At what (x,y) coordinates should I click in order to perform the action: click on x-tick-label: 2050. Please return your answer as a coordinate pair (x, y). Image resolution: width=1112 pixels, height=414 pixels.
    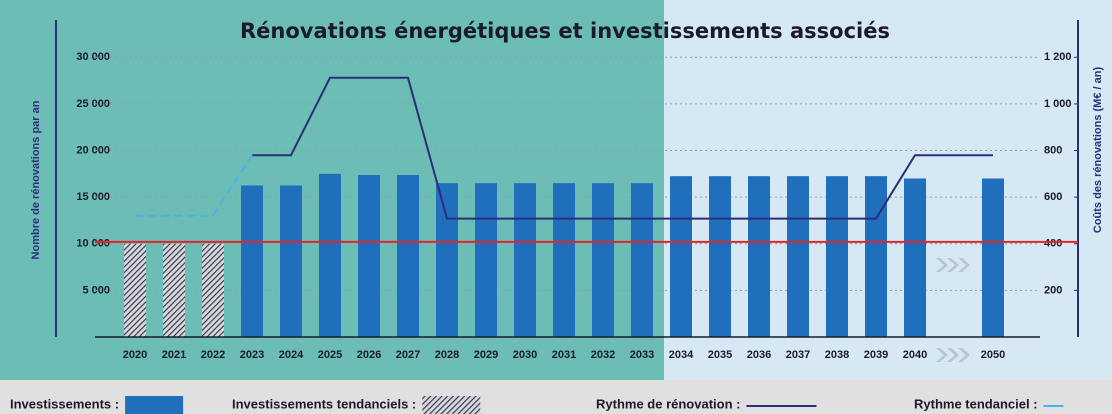
    Looking at the image, I should click on (993, 355).